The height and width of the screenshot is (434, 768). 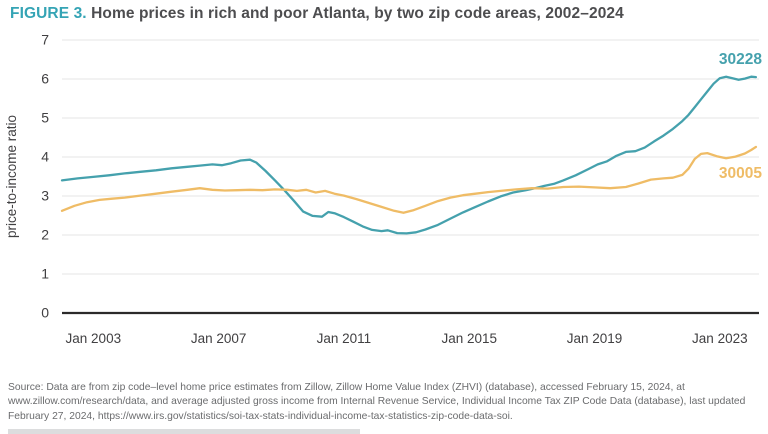 I want to click on x-tick-label-2011: Jan 2011, so click(x=344, y=338).